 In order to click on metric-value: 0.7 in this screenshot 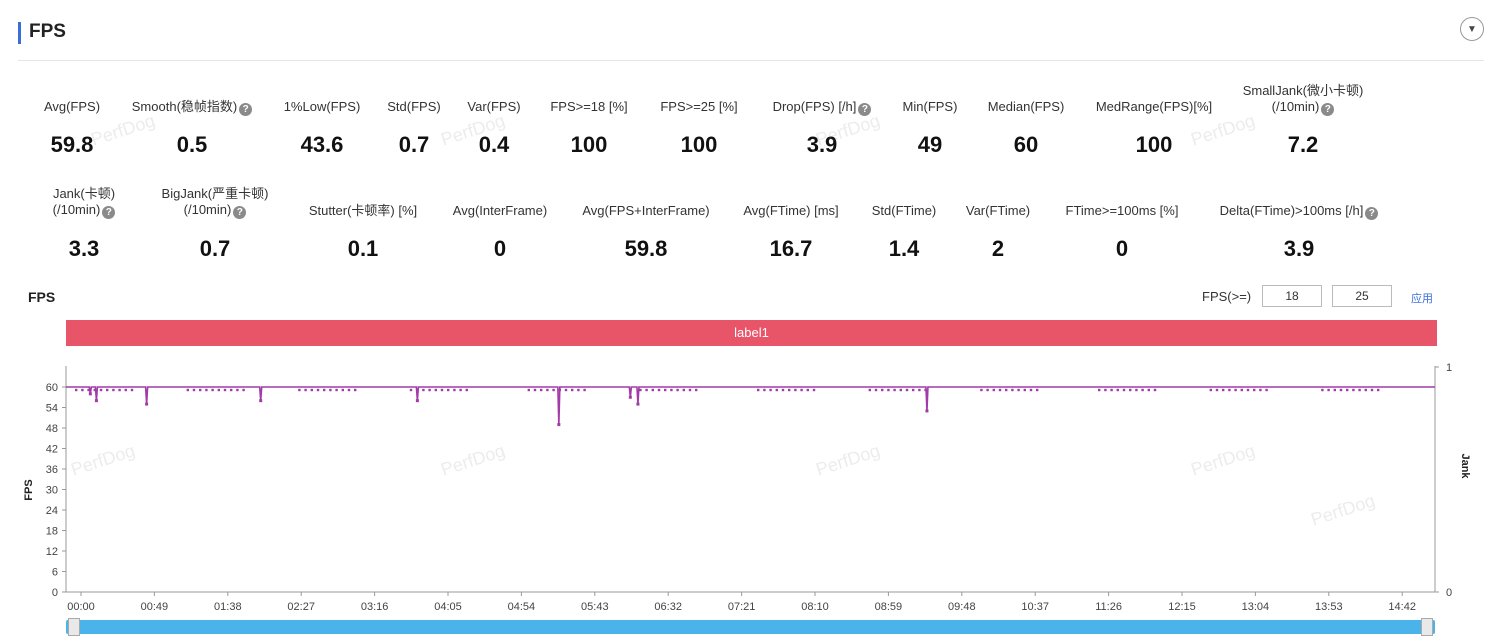, I will do `click(215, 248)`.